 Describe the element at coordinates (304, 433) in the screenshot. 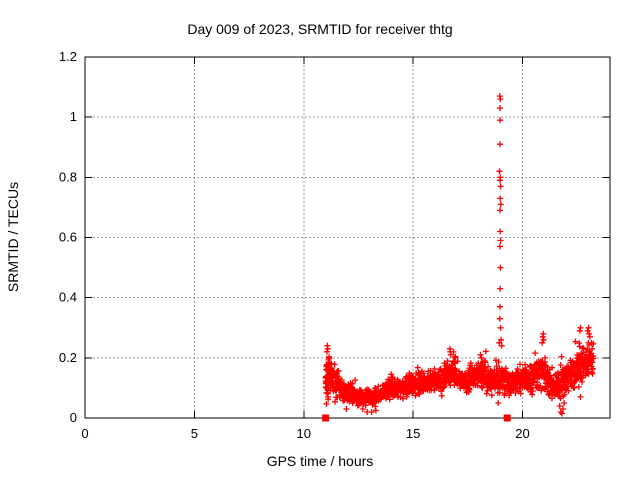

I see `x-tick-label: 10` at that location.